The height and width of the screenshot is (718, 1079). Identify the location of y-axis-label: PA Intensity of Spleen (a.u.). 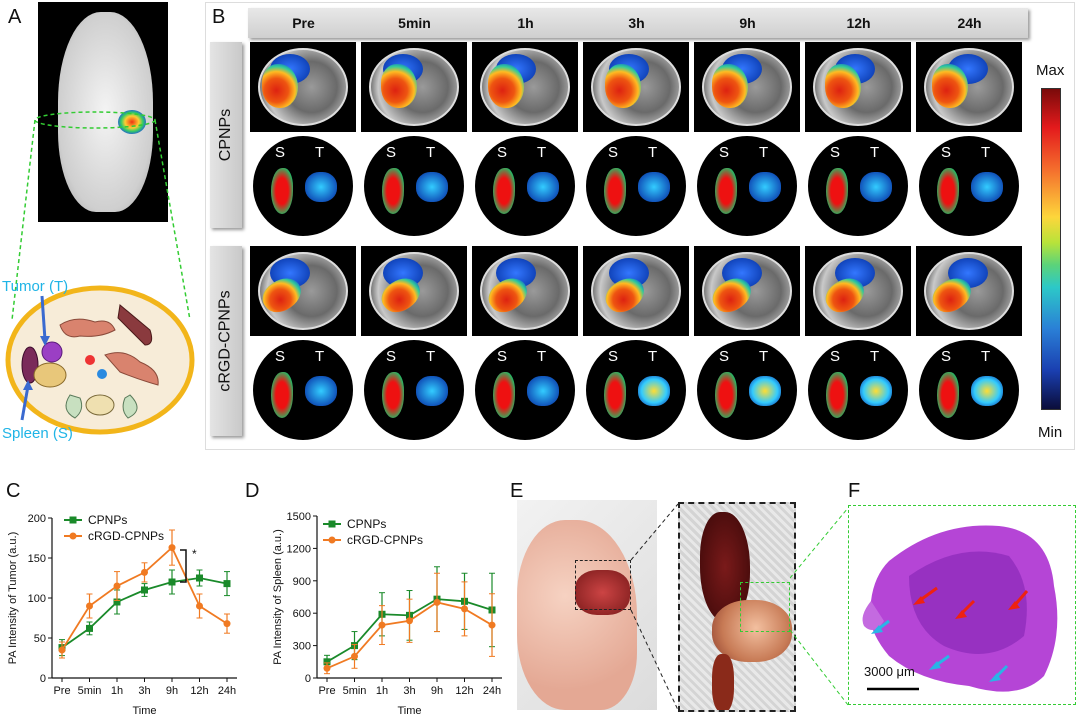
(278, 597).